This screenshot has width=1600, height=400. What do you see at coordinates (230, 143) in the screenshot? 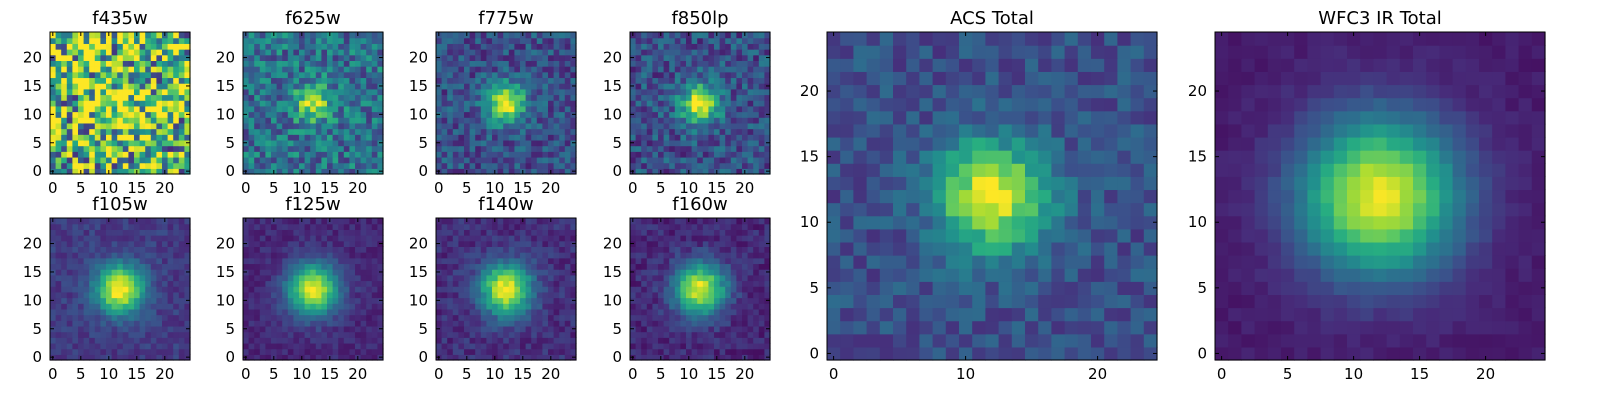
I see `y-tick-label: 5` at bounding box center [230, 143].